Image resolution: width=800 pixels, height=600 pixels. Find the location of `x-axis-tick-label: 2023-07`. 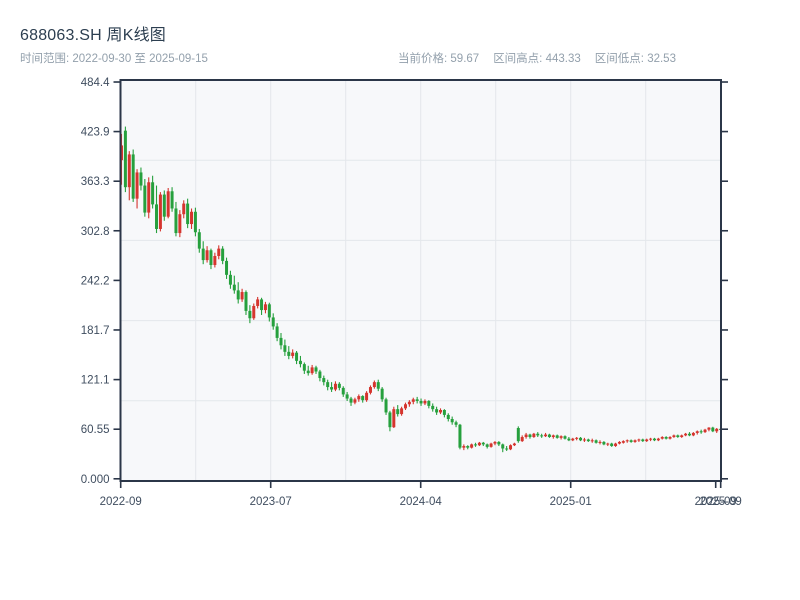

x-axis-tick-label: 2023-07 is located at coordinates (271, 502).